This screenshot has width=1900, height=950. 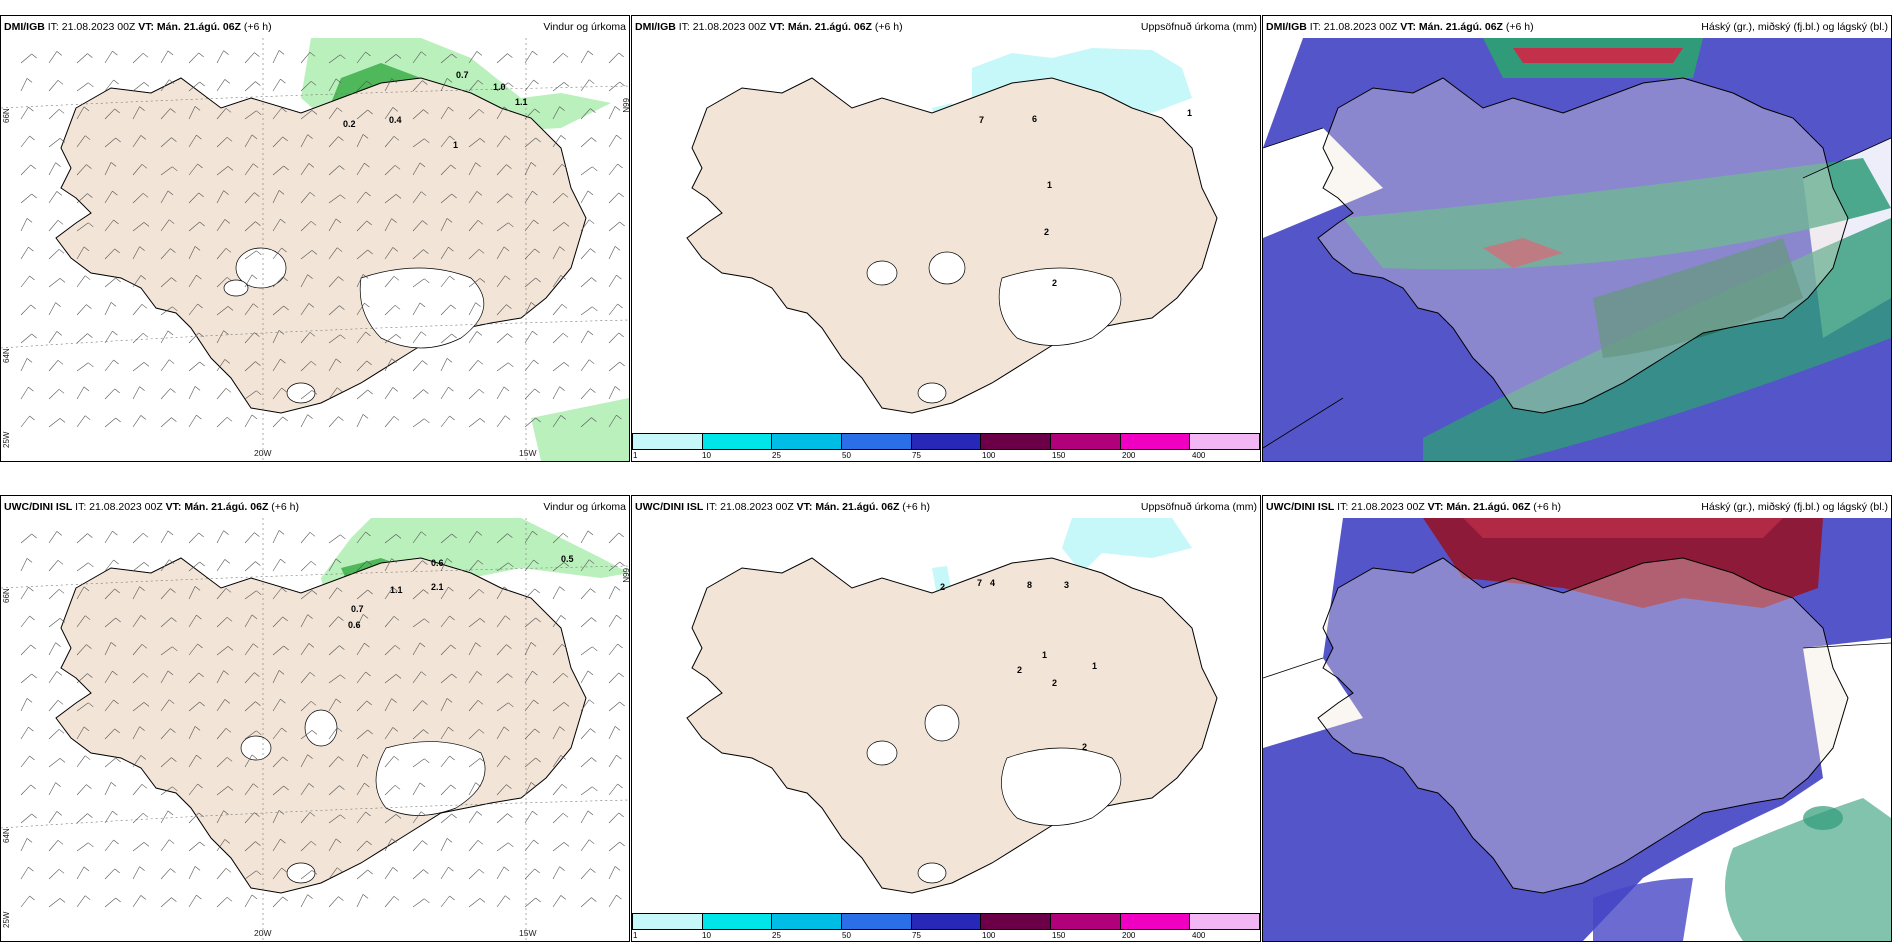 I want to click on colorbar: 1 10 25 50 75 100 150 200 400, so click(x=946, y=447).